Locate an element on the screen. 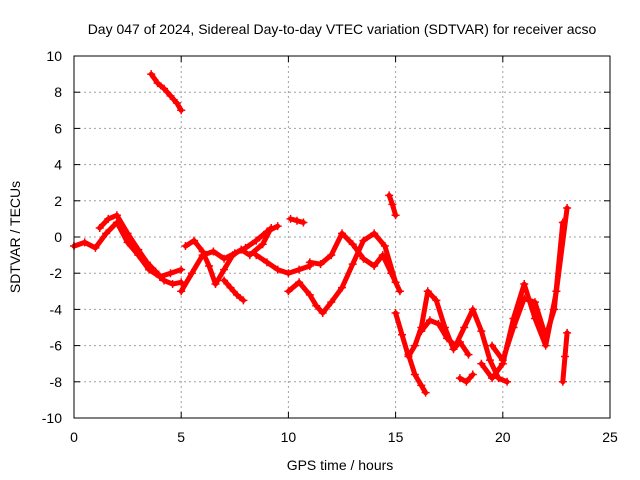  x-tick-label: 0 is located at coordinates (74, 437).